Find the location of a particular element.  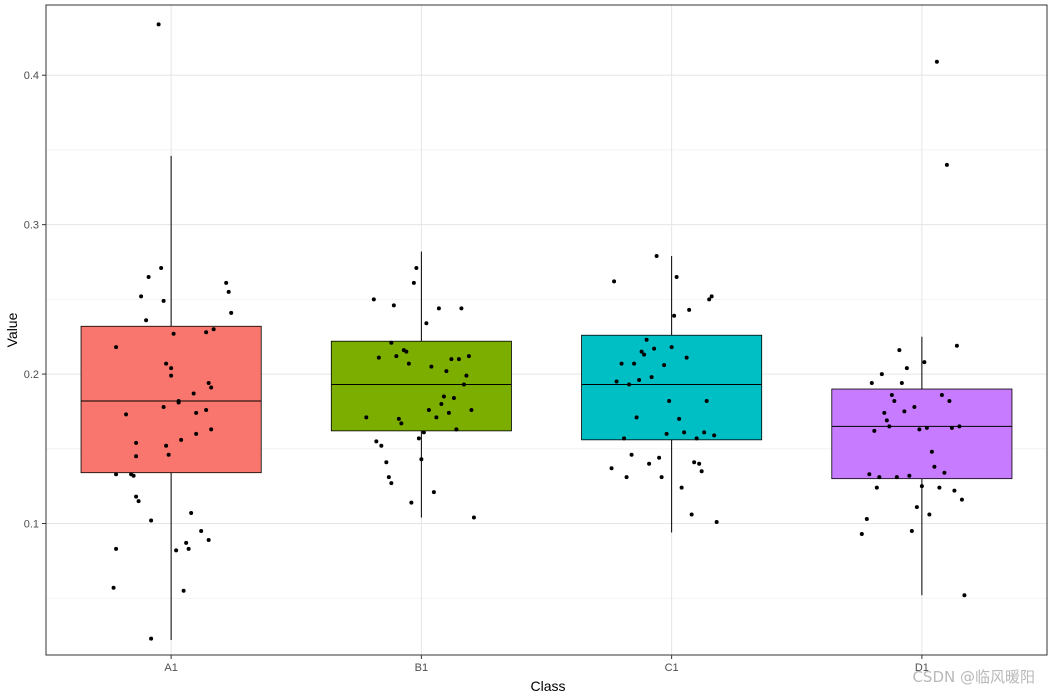

points-c1 is located at coordinates (664, 389).